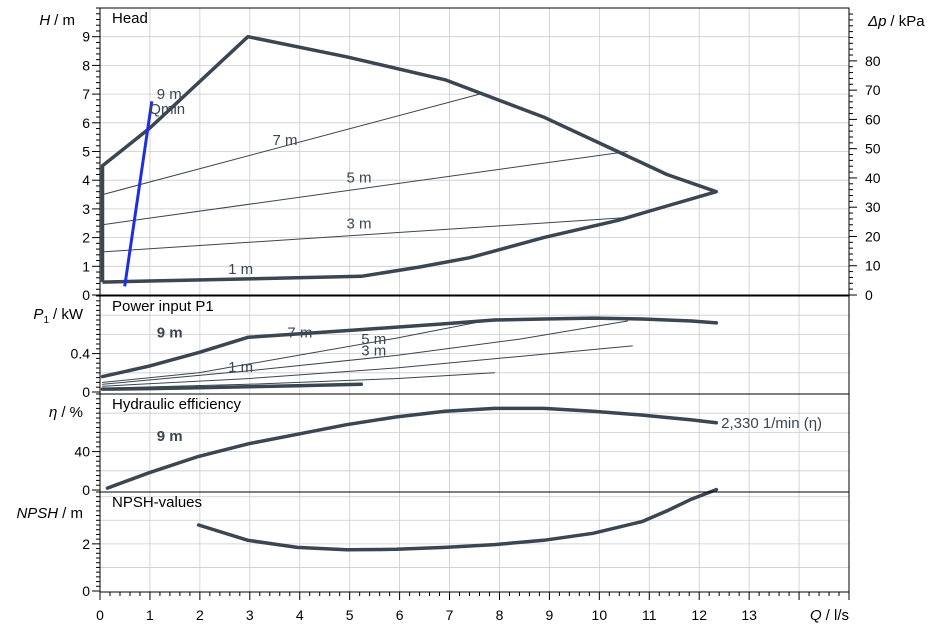 Image resolution: width=939 pixels, height=632 pixels. What do you see at coordinates (873, 90) in the screenshot?
I see `y2-tick-label: 70` at bounding box center [873, 90].